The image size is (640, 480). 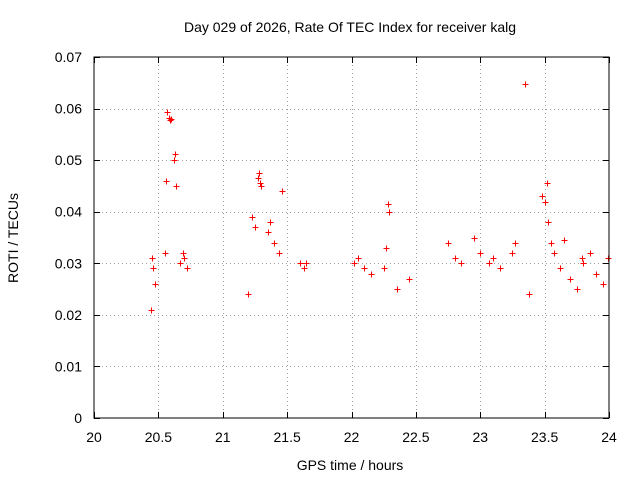 I want to click on x-tick-label: 22, so click(x=352, y=437).